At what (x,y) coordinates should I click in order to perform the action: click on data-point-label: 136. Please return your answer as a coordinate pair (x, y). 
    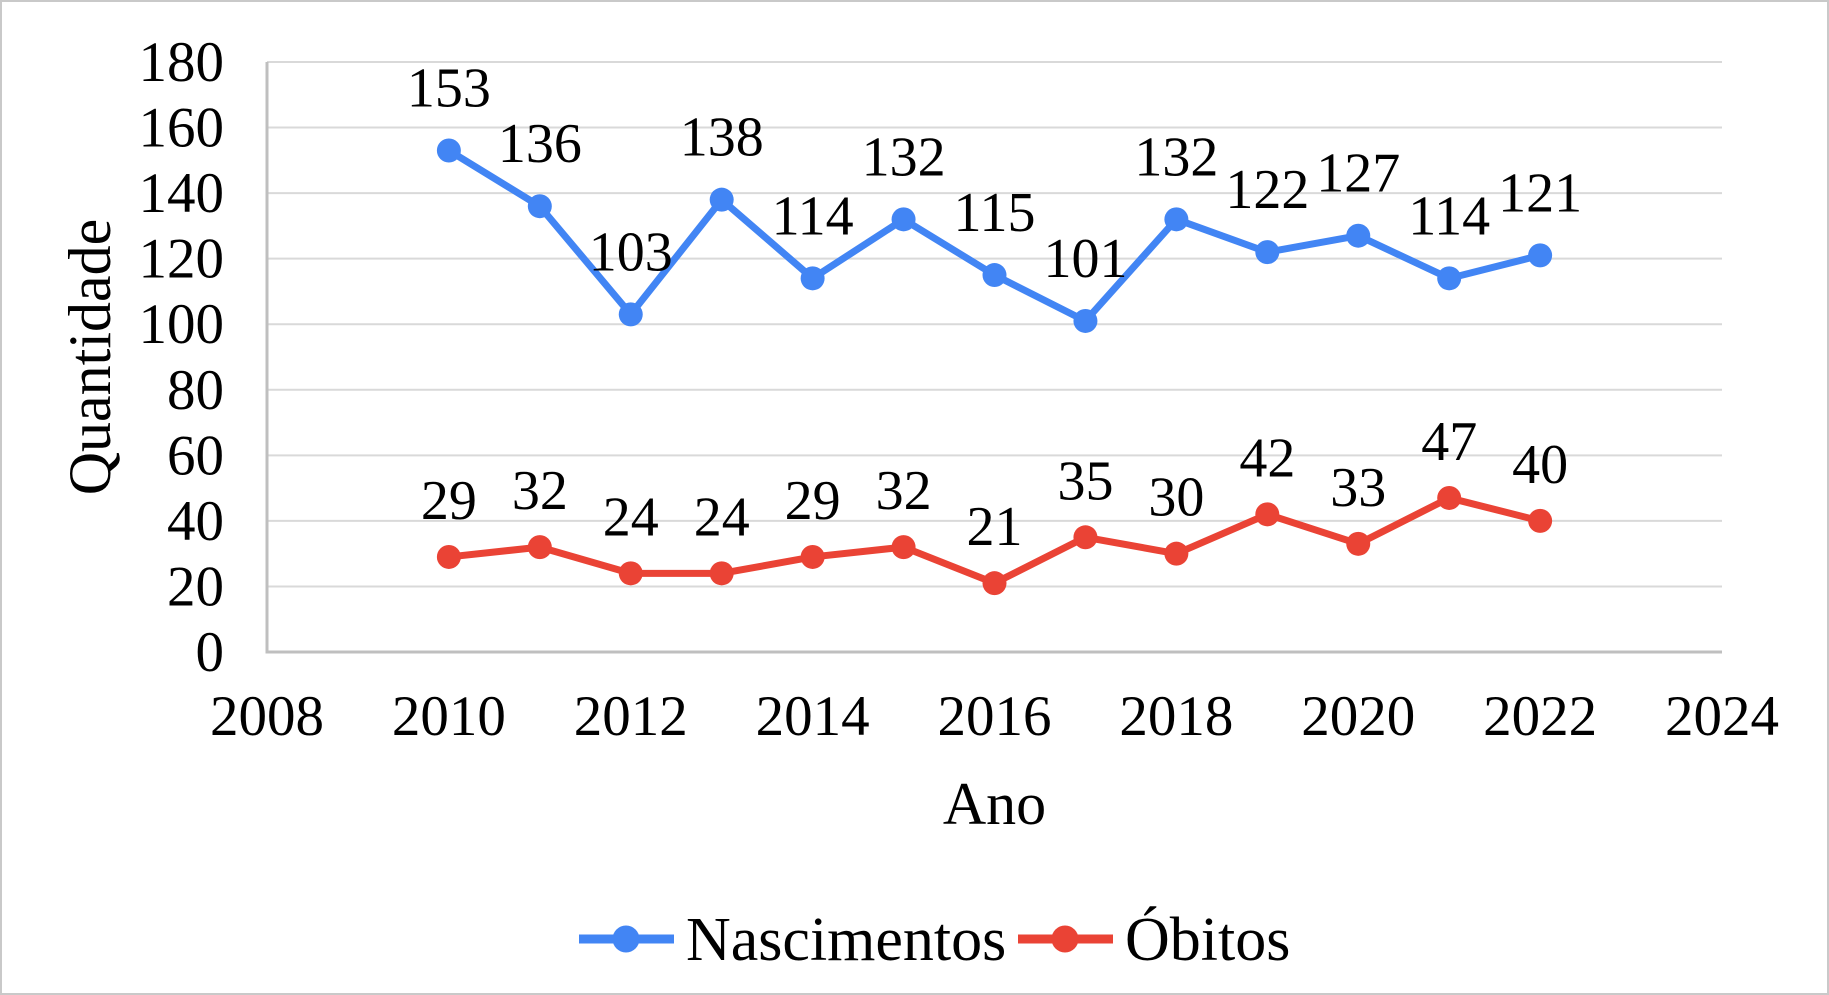
    Looking at the image, I should click on (540, 144).